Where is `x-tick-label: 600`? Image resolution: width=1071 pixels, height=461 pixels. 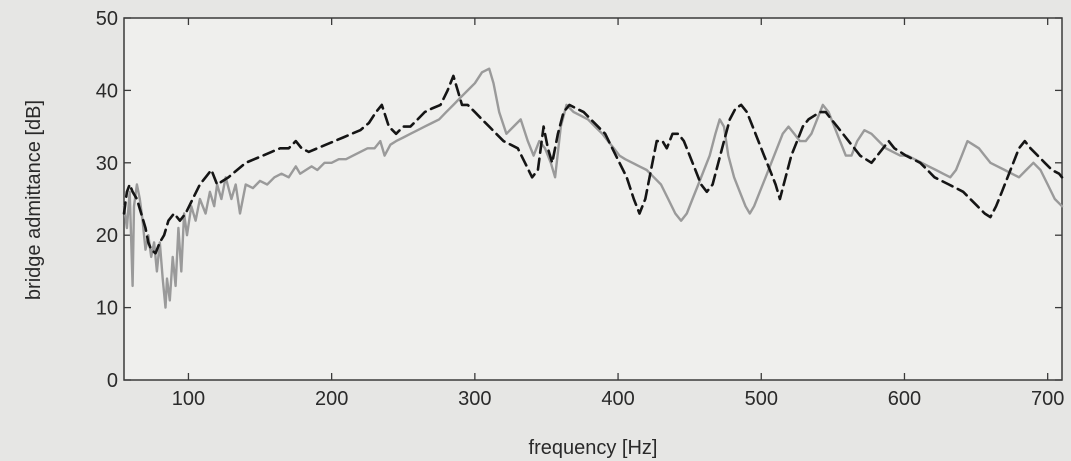 x-tick-label: 600 is located at coordinates (904, 399).